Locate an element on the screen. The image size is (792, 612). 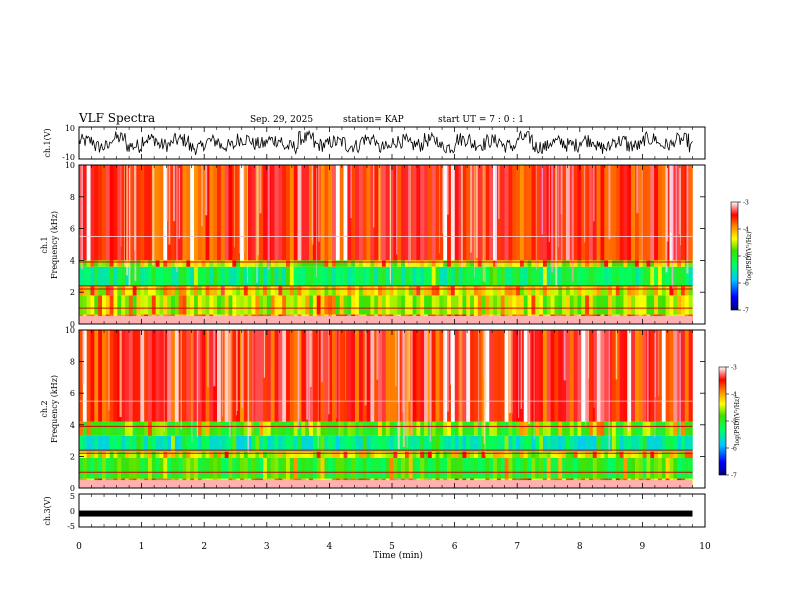
ch1-waveform-line is located at coordinates (385, 142).